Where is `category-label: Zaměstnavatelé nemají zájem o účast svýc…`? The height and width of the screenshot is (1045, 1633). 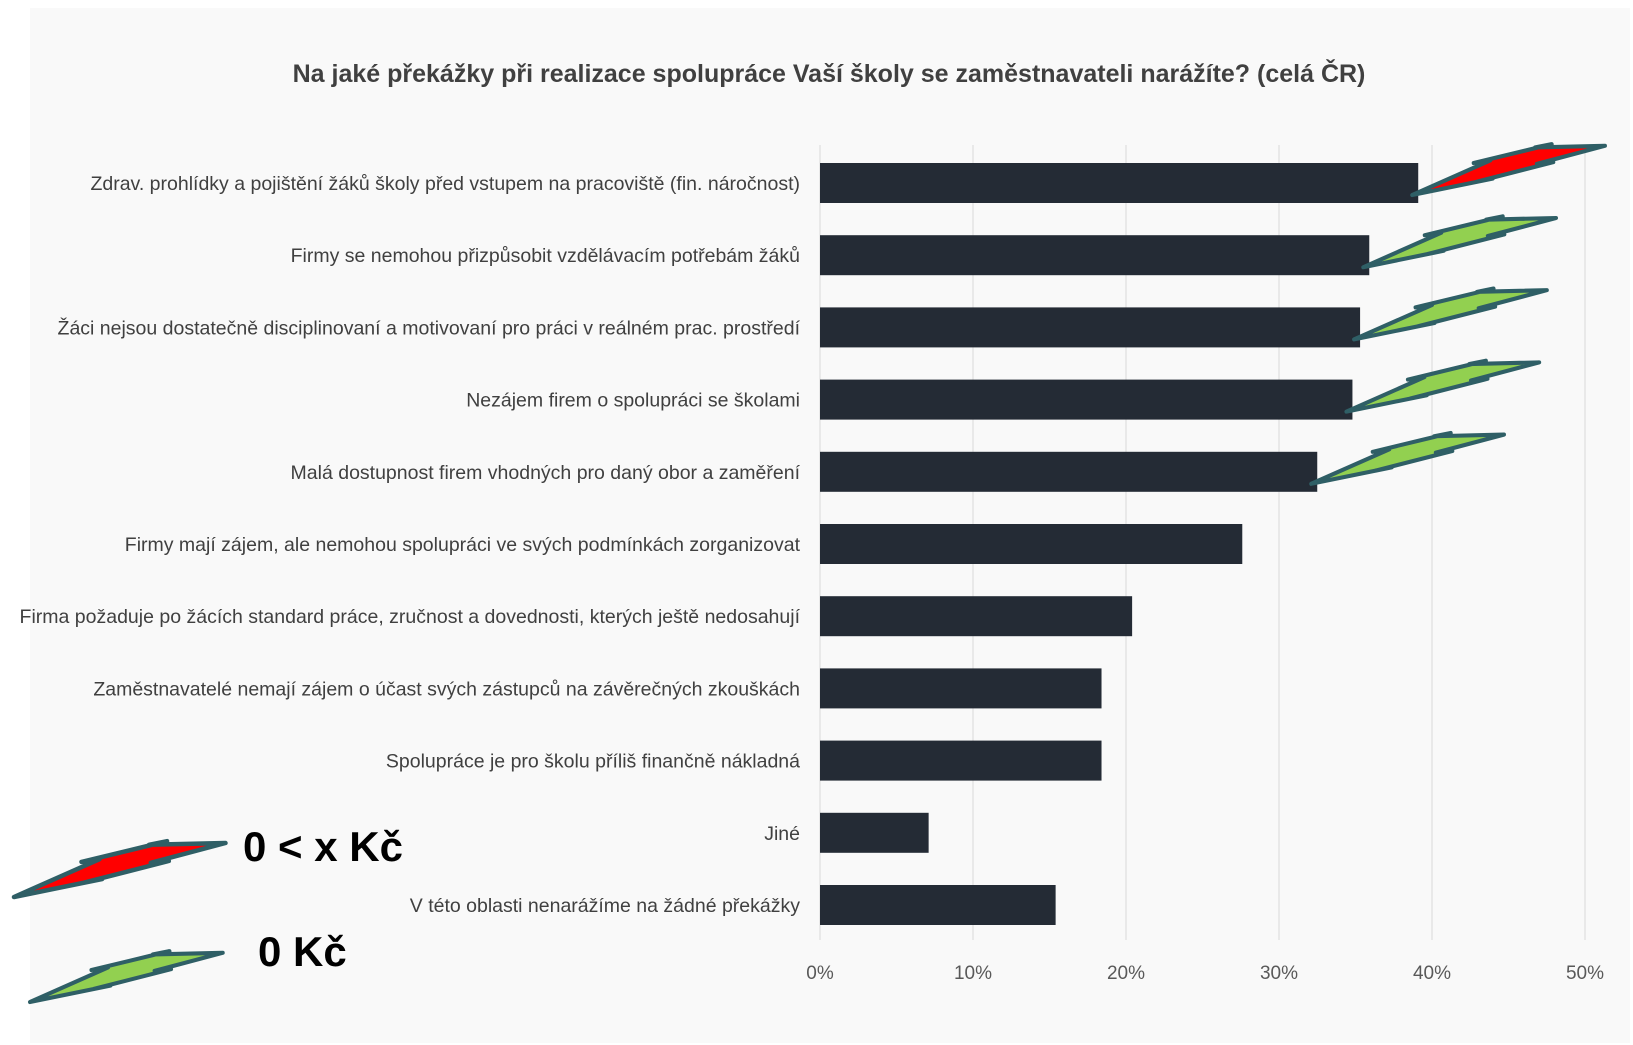
category-label: Zaměstnavatelé nemají zájem o účast svýc… is located at coordinates (446, 689).